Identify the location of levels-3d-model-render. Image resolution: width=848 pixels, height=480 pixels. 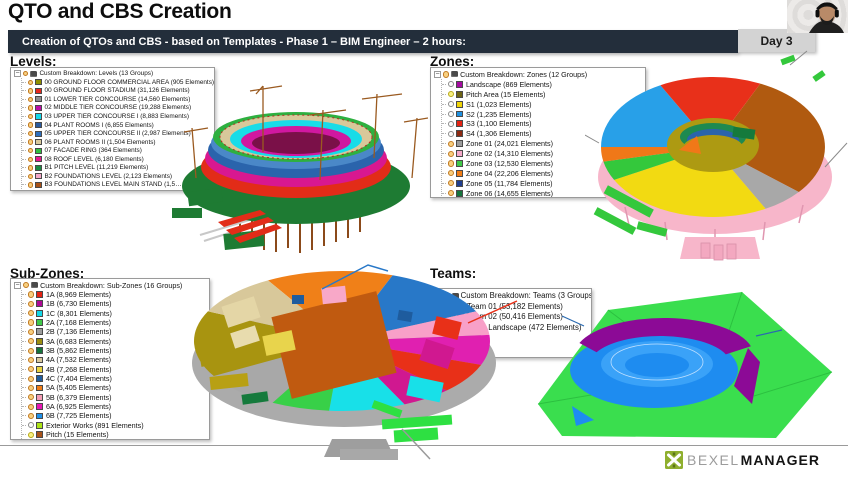
(300, 169).